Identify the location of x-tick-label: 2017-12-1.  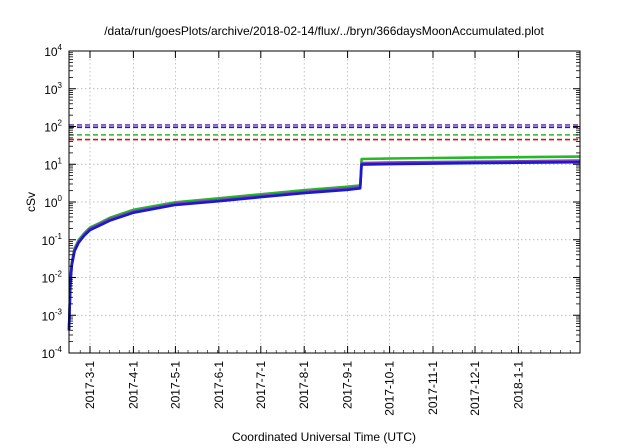
(475, 388).